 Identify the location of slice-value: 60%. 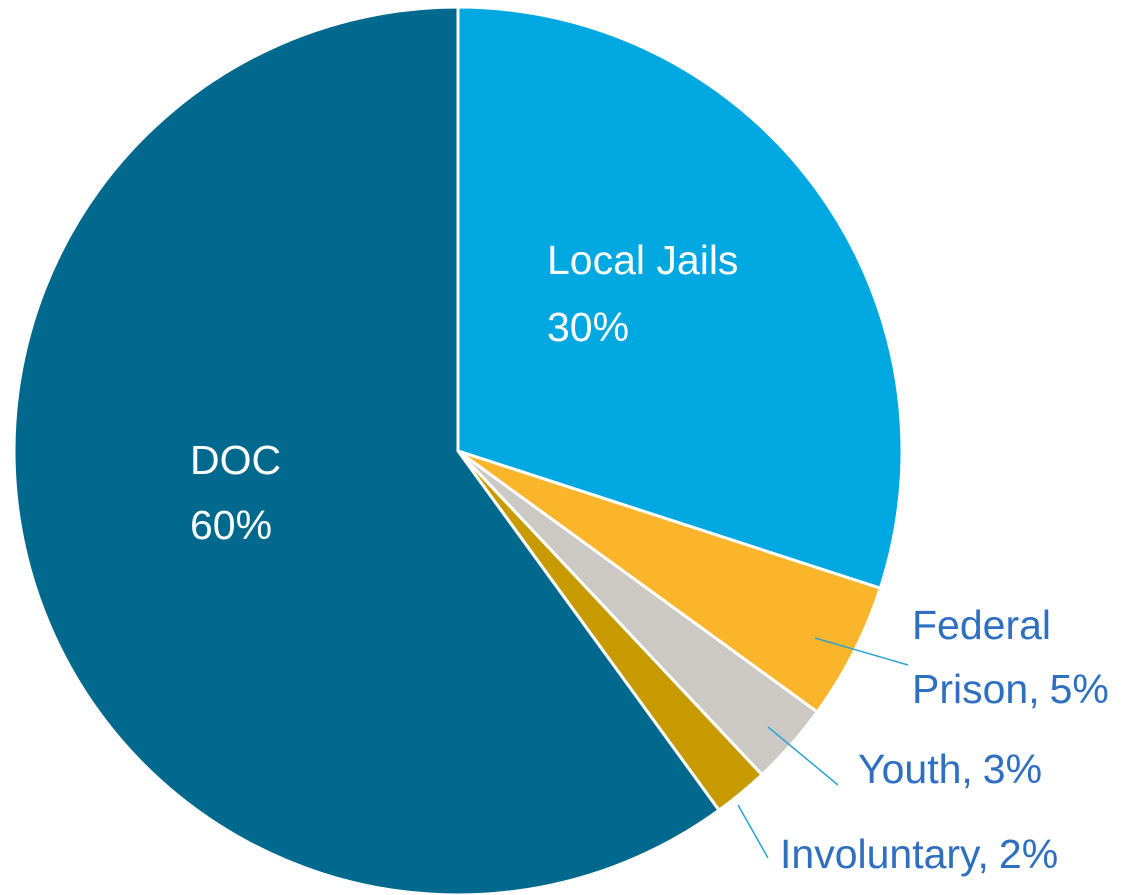
(231, 525).